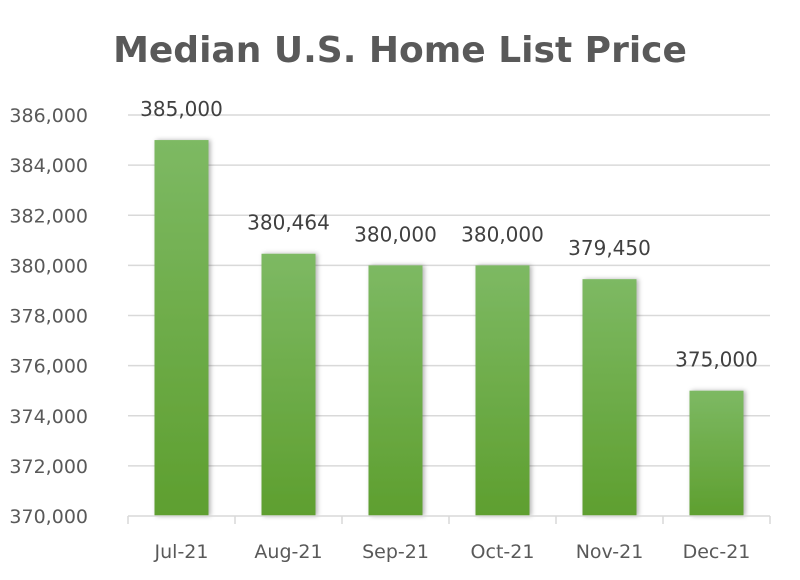 This screenshot has width=800, height=580. I want to click on data-label: 385,000, so click(181, 109).